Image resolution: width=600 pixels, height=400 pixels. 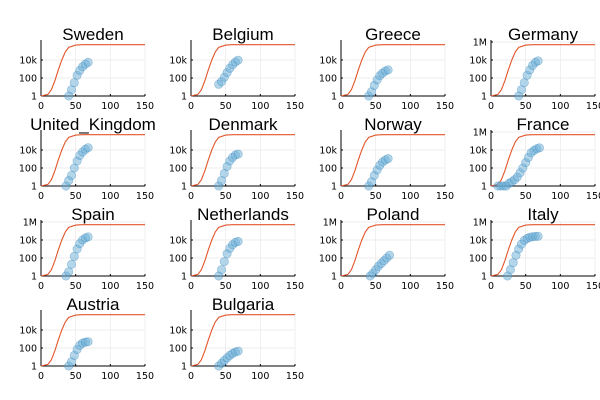 What do you see at coordinates (242, 34) in the screenshot?
I see `panel-title: Belgium` at bounding box center [242, 34].